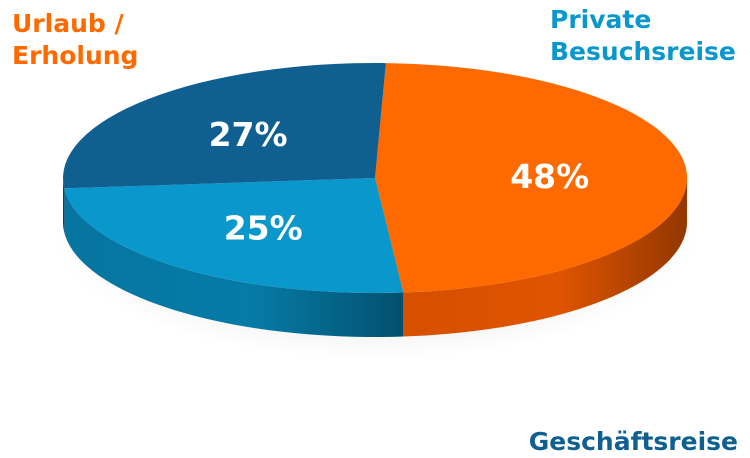 The height and width of the screenshot is (458, 750). Describe the element at coordinates (75, 39) in the screenshot. I see `category-label-0: Urlaub / Erholung` at that location.